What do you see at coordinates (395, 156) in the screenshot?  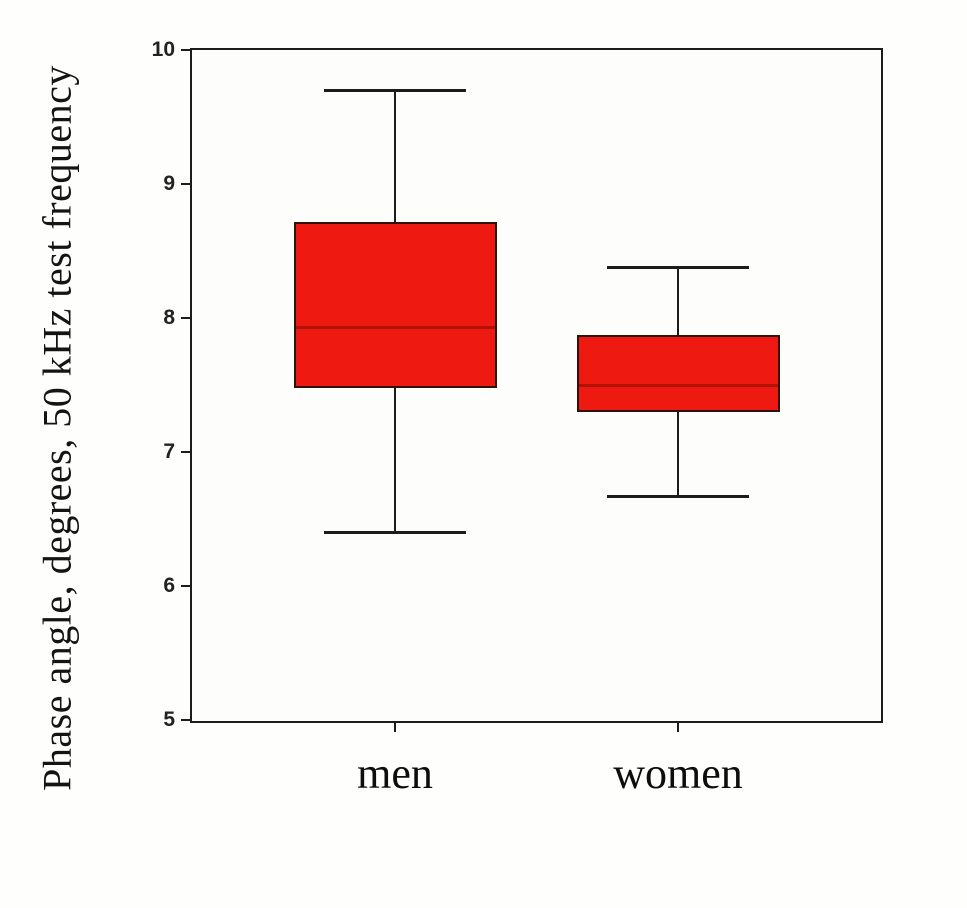 I see `upper-whisker-men` at bounding box center [395, 156].